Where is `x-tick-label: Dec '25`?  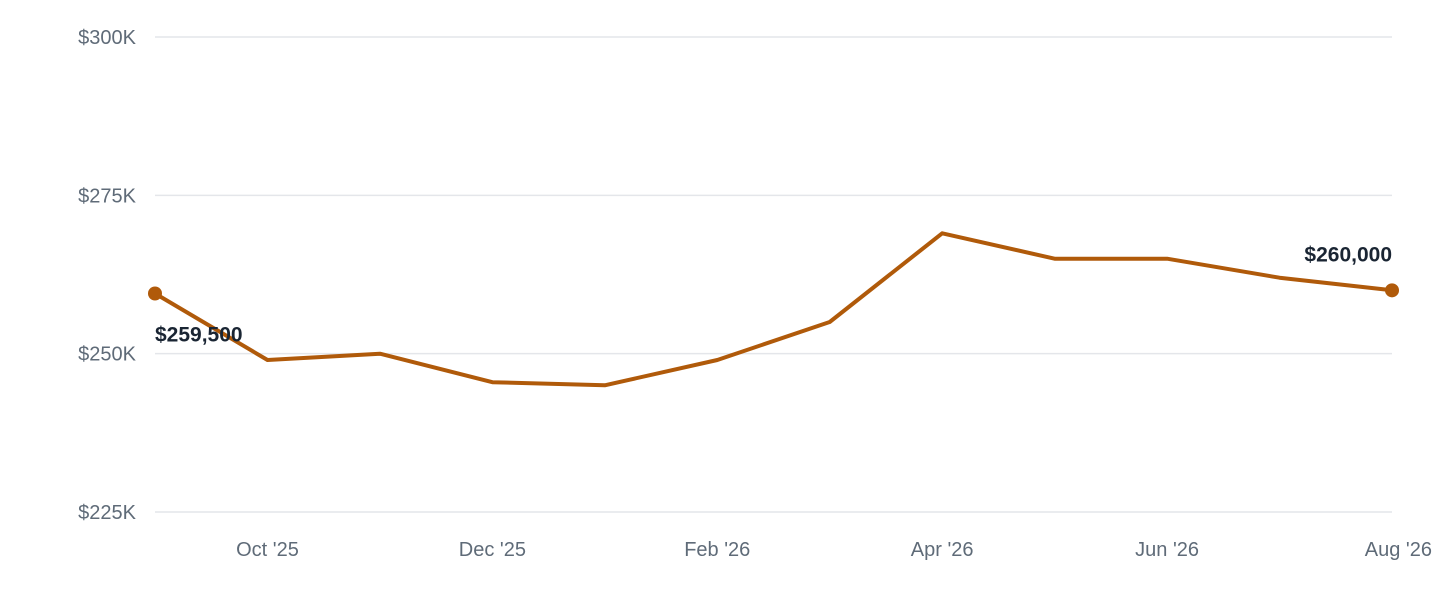
x-tick-label: Dec '25 is located at coordinates (492, 550).